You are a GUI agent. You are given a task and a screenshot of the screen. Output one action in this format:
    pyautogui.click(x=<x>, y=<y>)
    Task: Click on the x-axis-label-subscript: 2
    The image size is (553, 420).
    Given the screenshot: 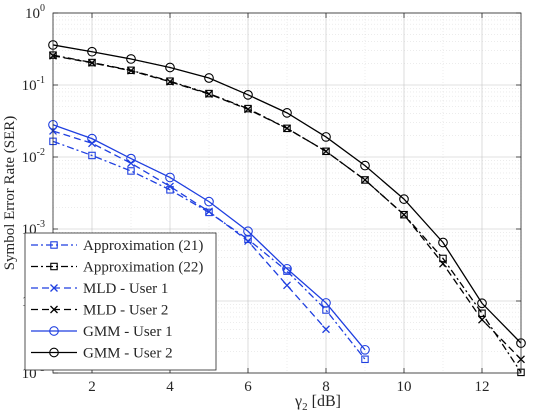 What is the action you would take?
    pyautogui.click(x=305, y=407)
    